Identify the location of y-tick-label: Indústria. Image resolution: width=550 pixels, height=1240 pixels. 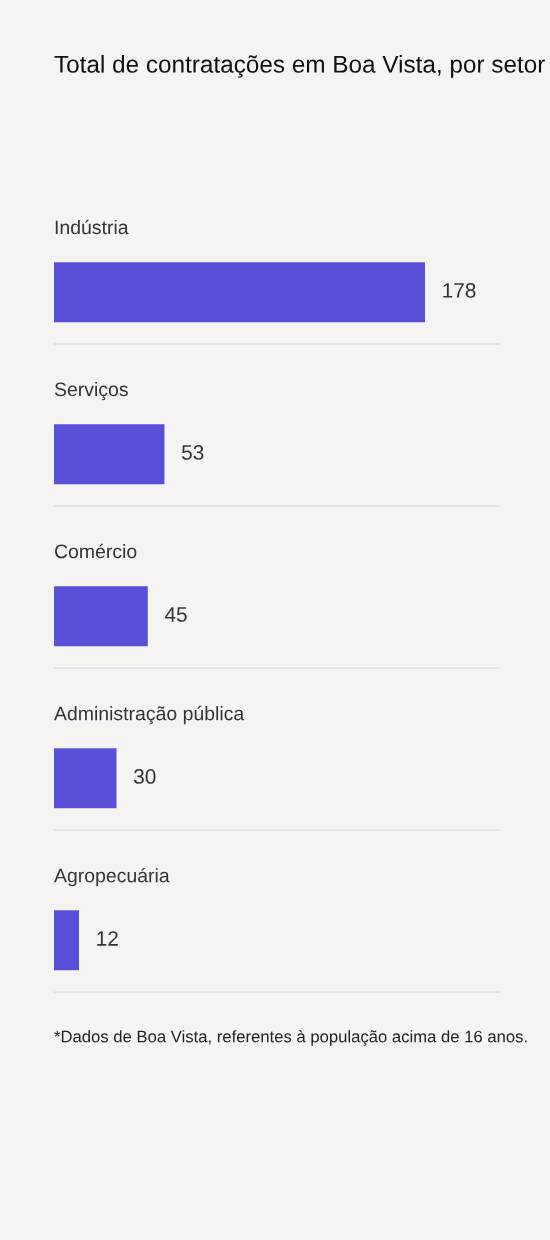
(92, 227).